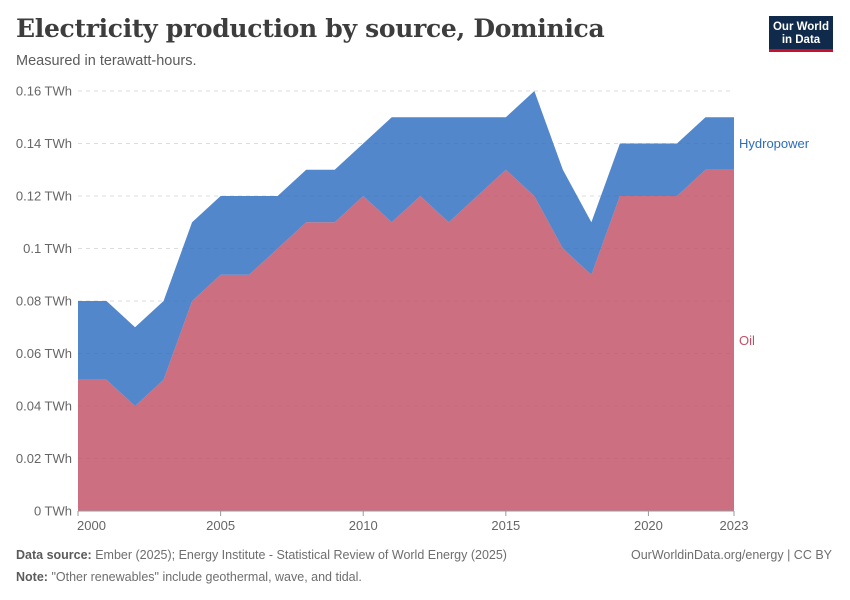 The width and height of the screenshot is (850, 600). Describe the element at coordinates (800, 27) in the screenshot. I see `logo-line-1: Our World` at that location.